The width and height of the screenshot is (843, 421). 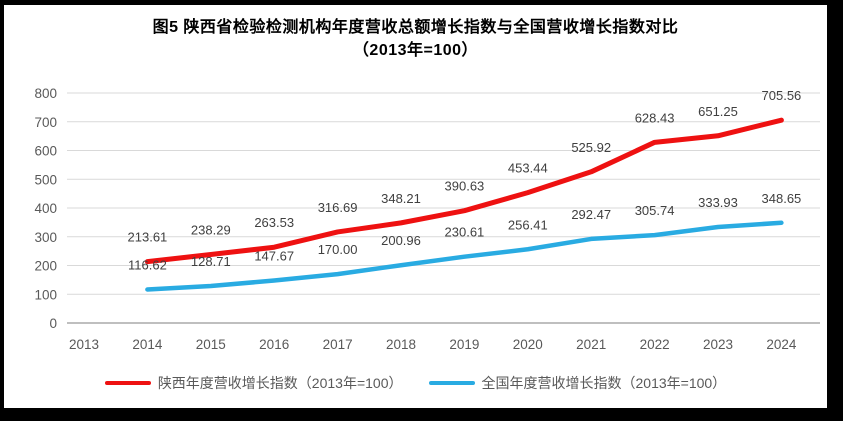 I want to click on data-point-label: 316.69, so click(x=338, y=207).